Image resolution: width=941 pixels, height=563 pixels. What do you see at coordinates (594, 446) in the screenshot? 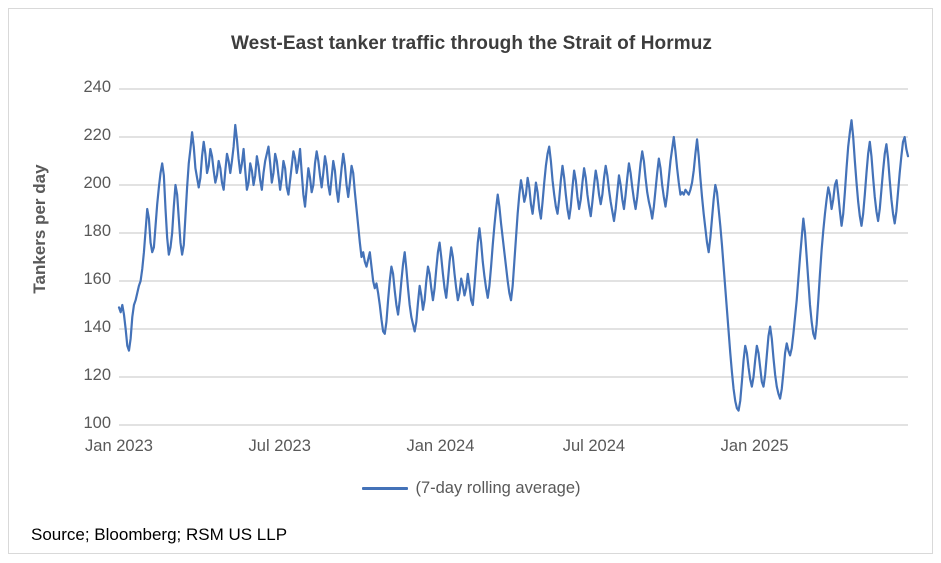
I see `x-axis-tick-label: Jul 2024` at bounding box center [594, 446].